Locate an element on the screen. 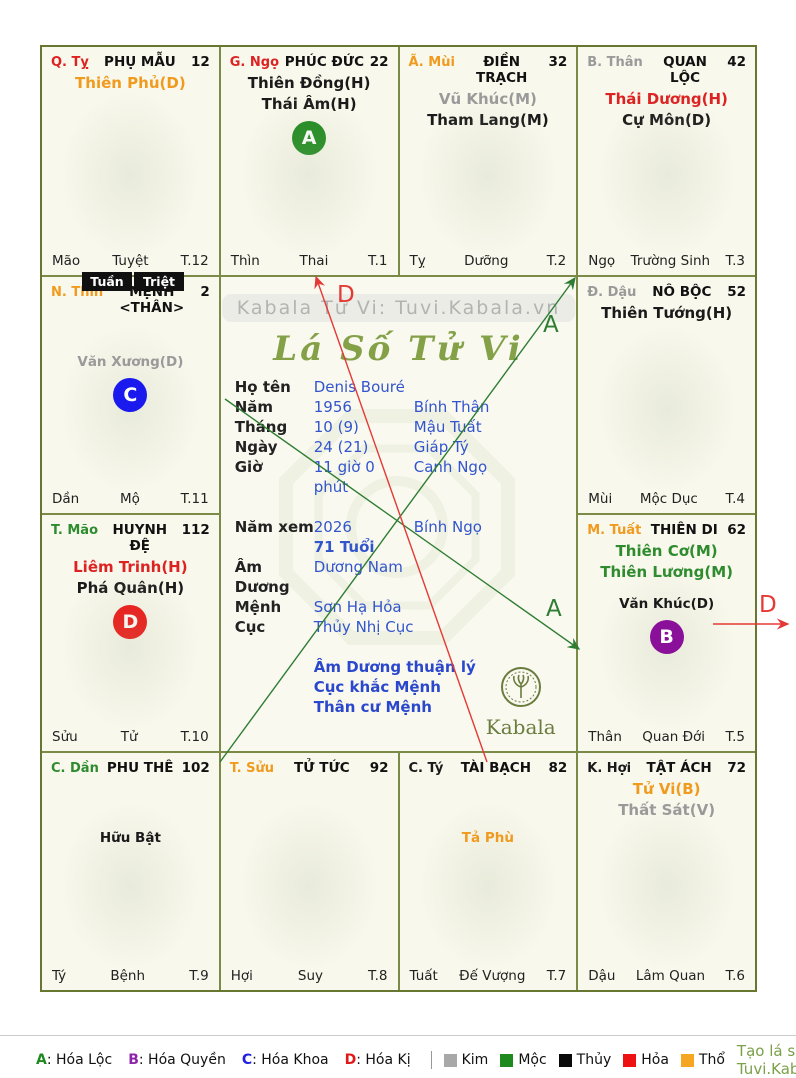 The width and height of the screenshot is (796, 1078). info-row: Năm 1956 Bính Thân is located at coordinates (362, 407).